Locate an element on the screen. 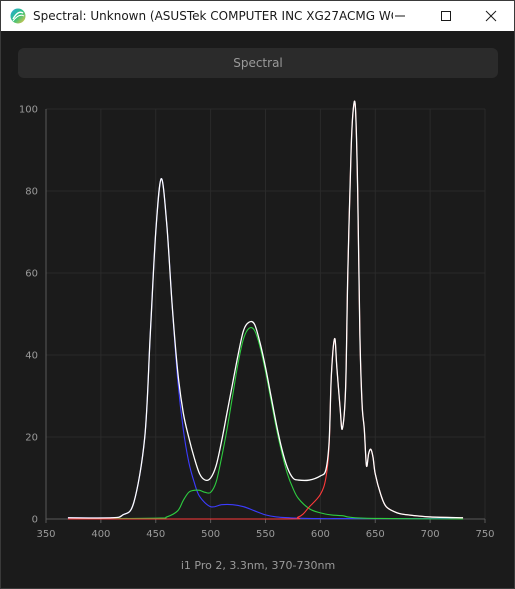  y-tick-labels: 0 20 40 60 80 100 is located at coordinates (28, 315).